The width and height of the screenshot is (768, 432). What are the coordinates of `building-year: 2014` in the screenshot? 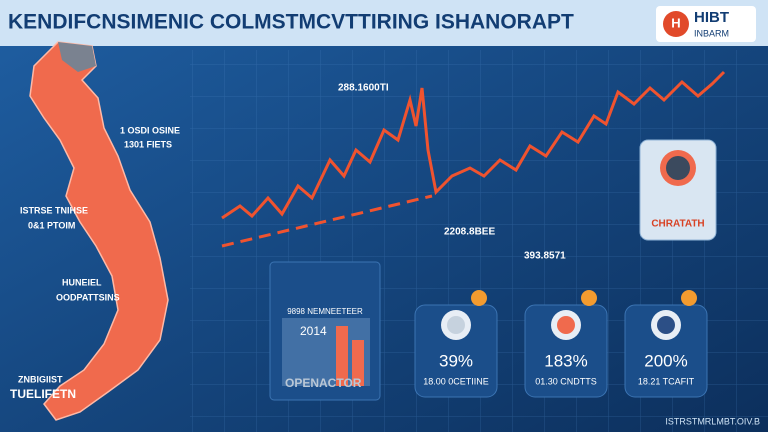 It's located at (313, 331).